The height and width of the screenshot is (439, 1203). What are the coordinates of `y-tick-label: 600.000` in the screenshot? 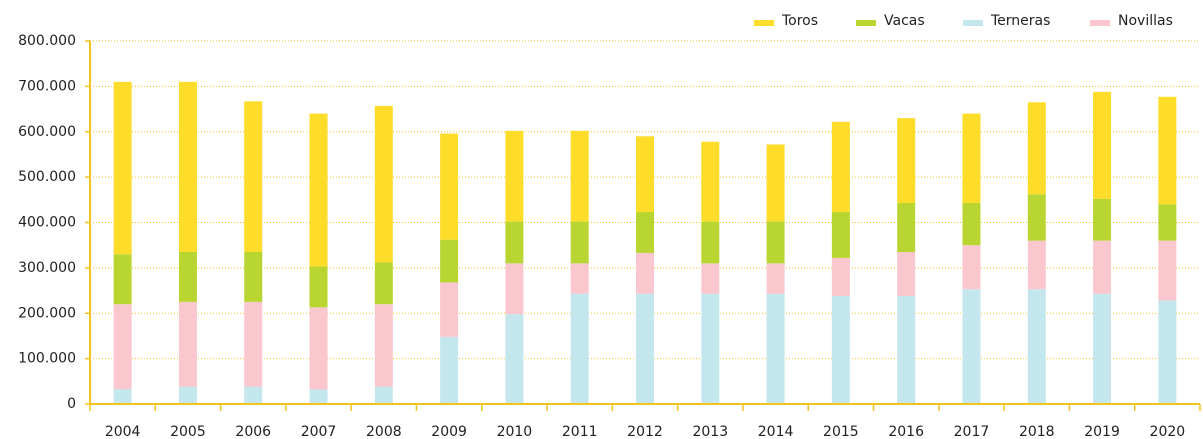 It's located at (47, 132).